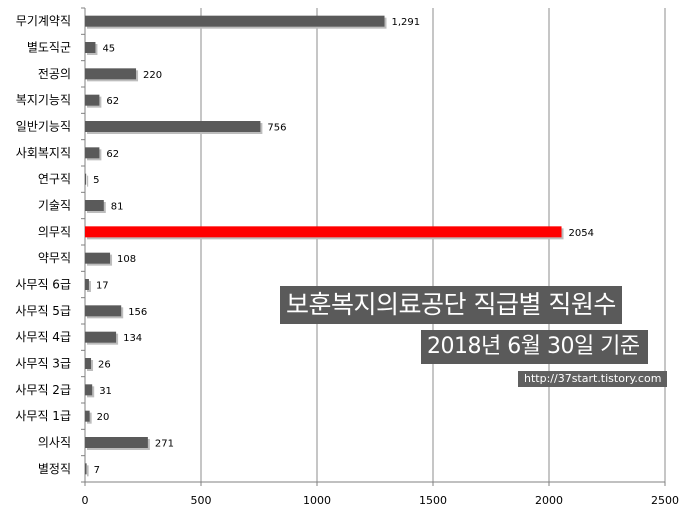 Image resolution: width=682 pixels, height=521 pixels. What do you see at coordinates (549, 500) in the screenshot?
I see `x-tick-label: 2000` at bounding box center [549, 500].